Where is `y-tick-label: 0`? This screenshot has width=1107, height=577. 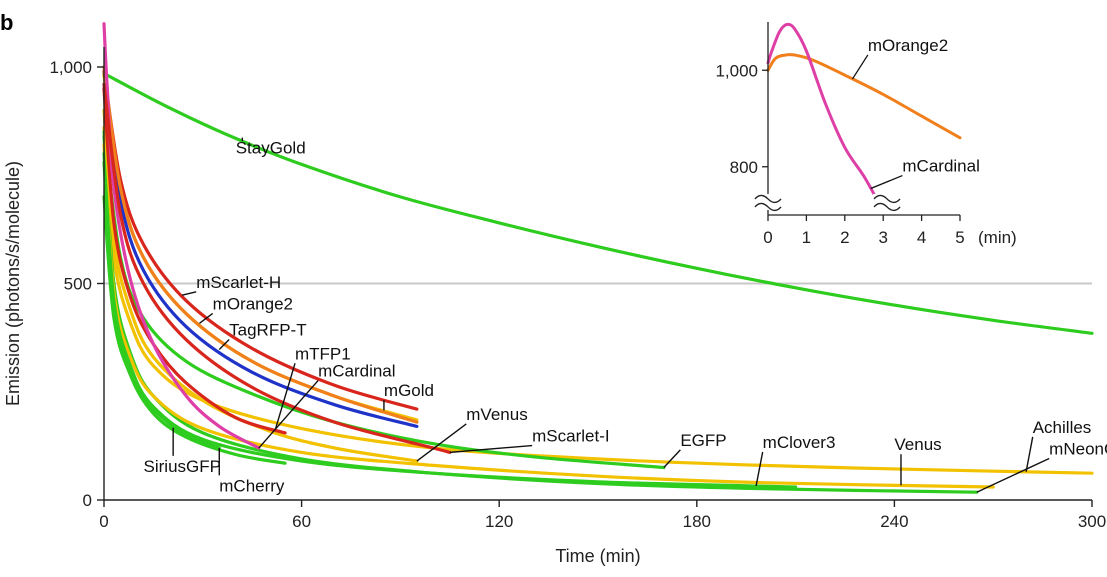 y-tick-label: 0 is located at coordinates (87, 500).